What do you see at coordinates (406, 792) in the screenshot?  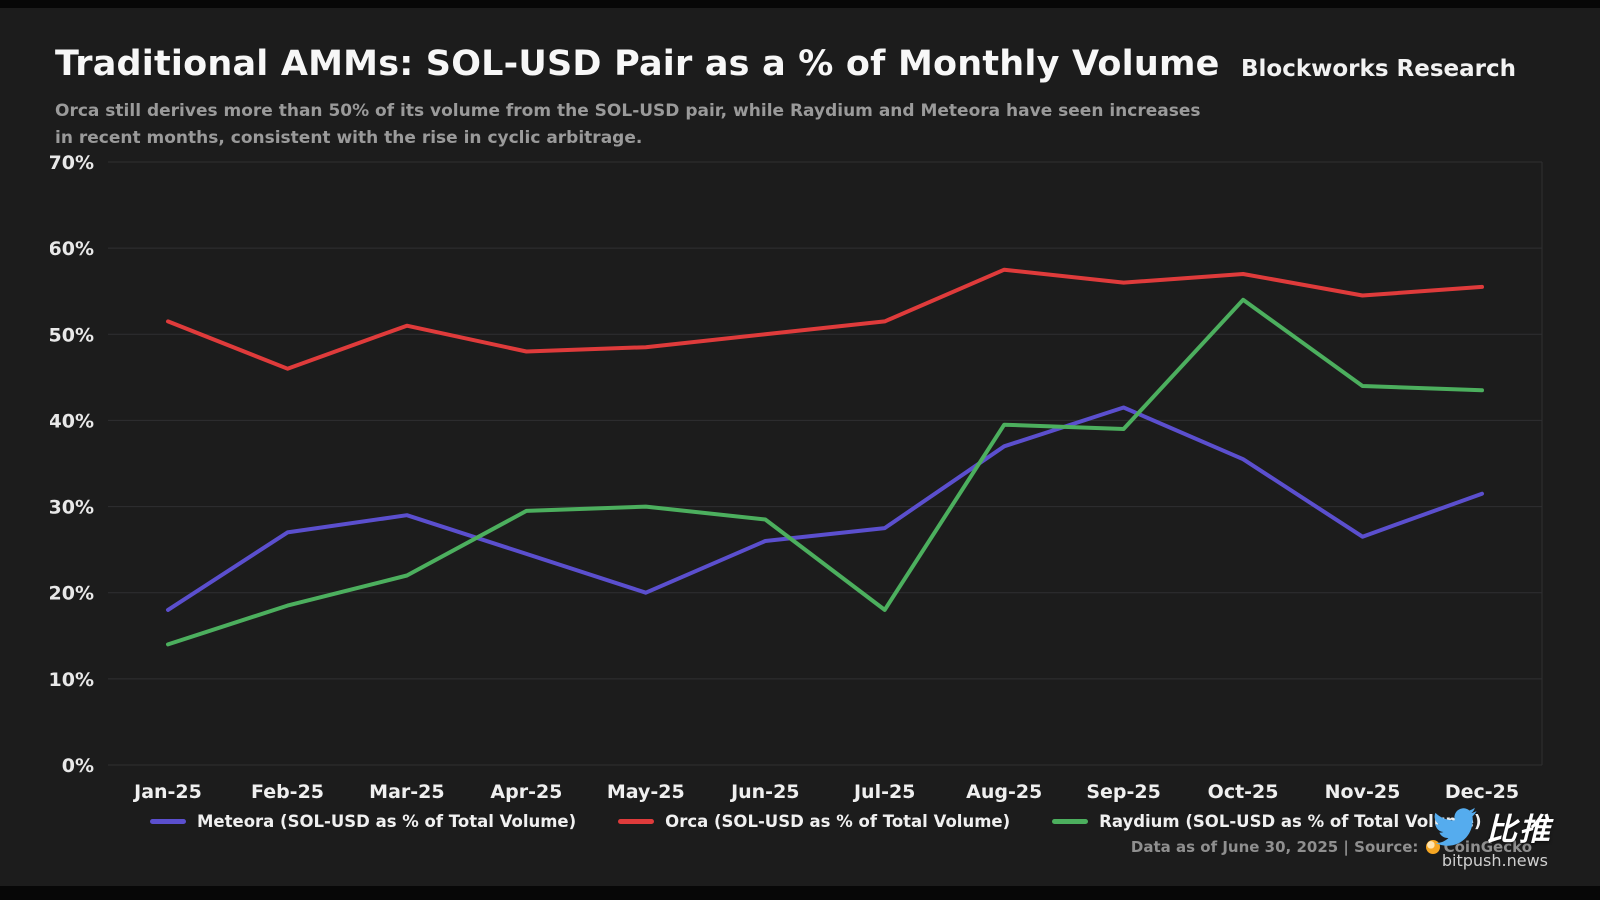 I see `svg-text: Mar-25` at bounding box center [406, 792].